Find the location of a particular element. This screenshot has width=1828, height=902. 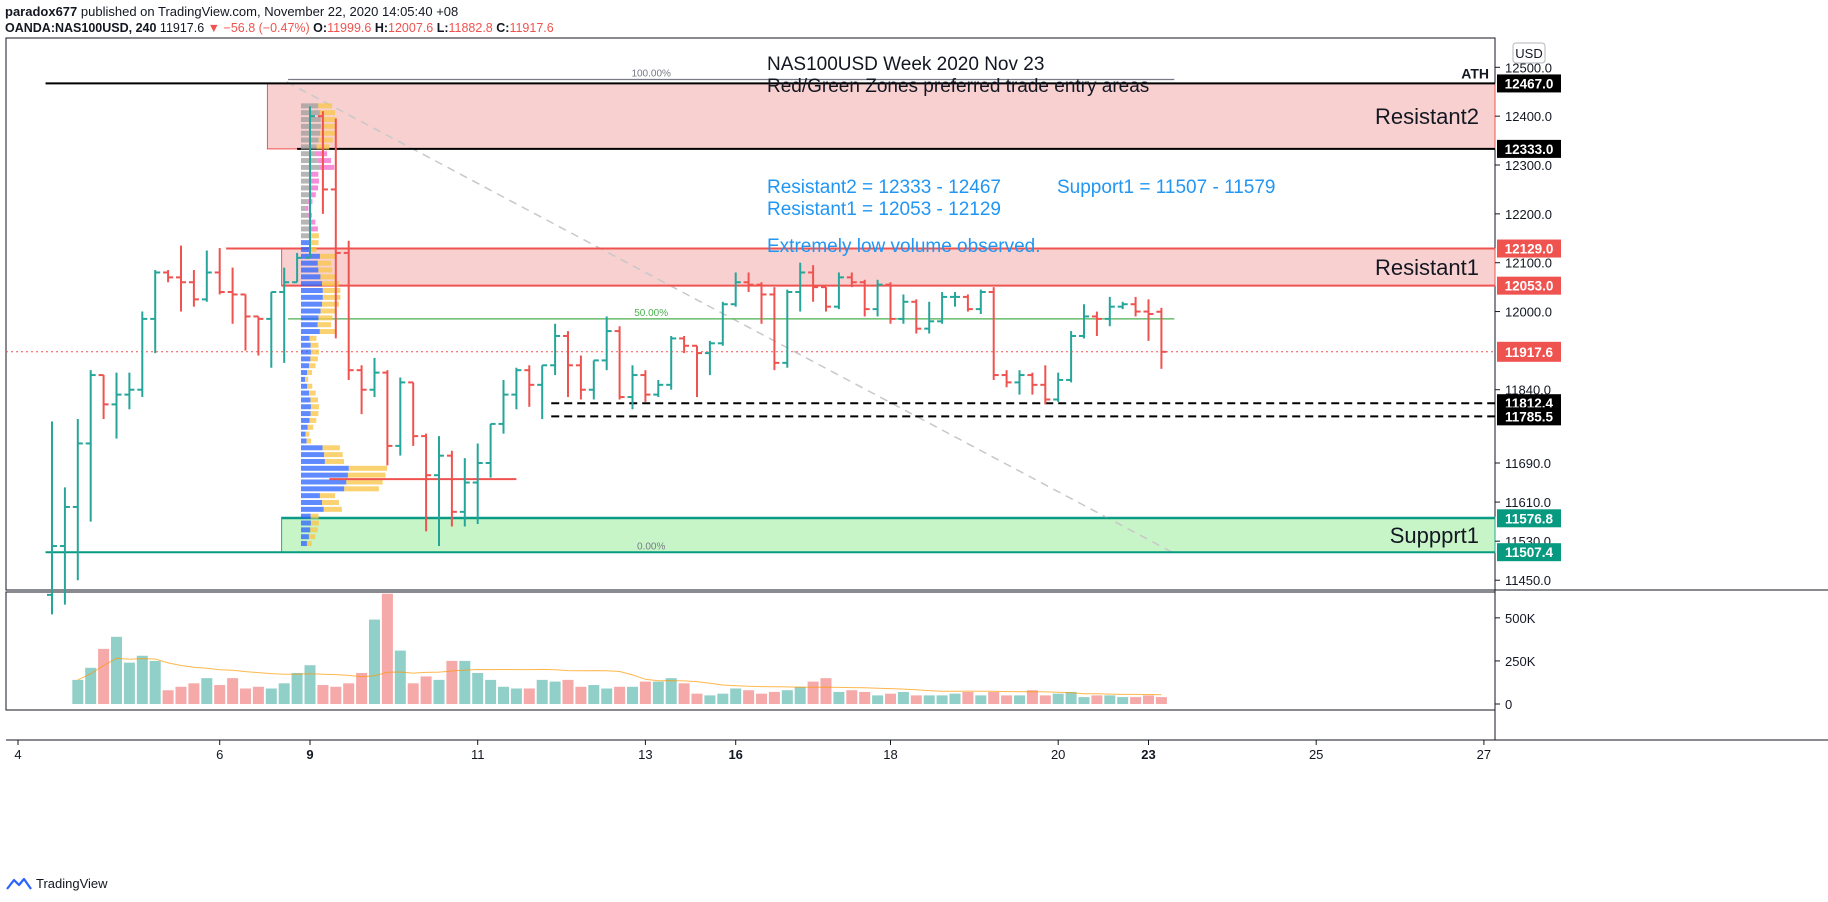

zone-resistant1 is located at coordinates (888, 267).